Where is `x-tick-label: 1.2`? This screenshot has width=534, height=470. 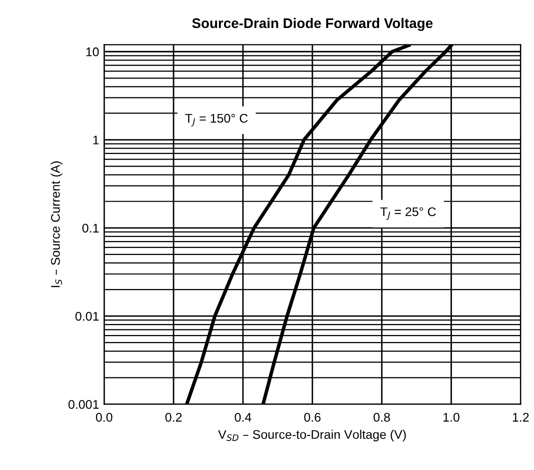
x-tick-label: 1.2 is located at coordinates (520, 417).